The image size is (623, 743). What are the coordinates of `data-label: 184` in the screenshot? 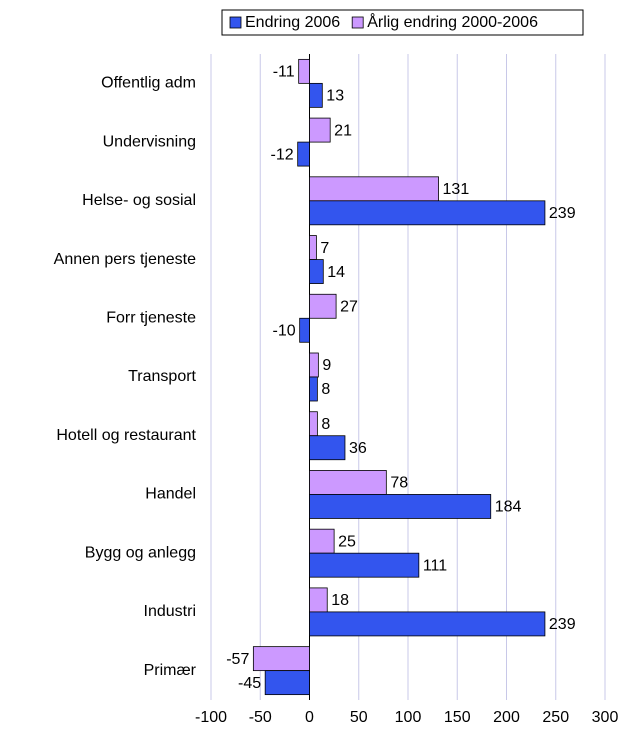 It's located at (508, 507).